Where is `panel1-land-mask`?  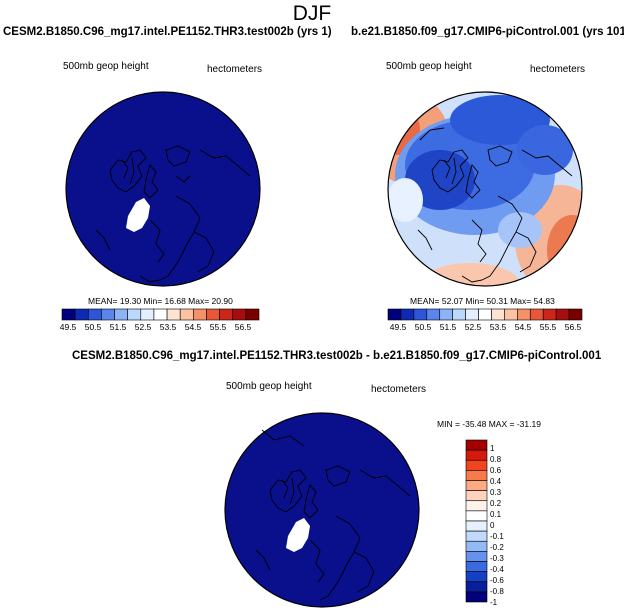 panel1-land-mask is located at coordinates (138, 215).